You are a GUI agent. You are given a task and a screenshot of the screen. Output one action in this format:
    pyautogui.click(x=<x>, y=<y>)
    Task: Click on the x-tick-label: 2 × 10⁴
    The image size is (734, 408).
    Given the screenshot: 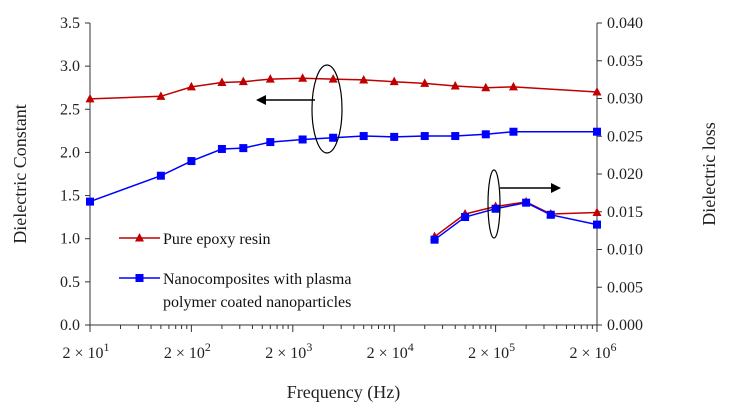 What is the action you would take?
    pyautogui.click(x=390, y=351)
    